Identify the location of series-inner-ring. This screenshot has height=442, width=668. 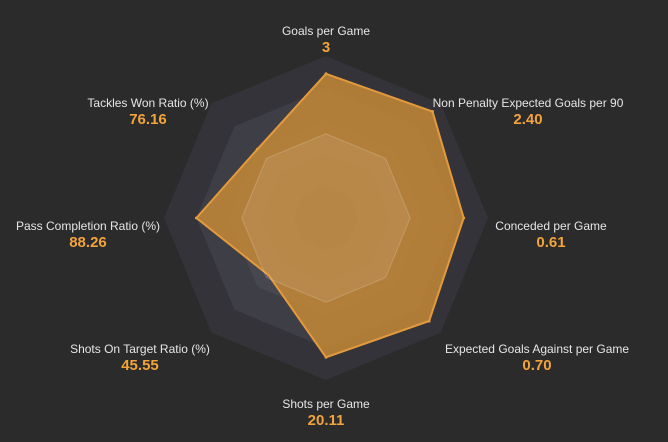
(326, 218).